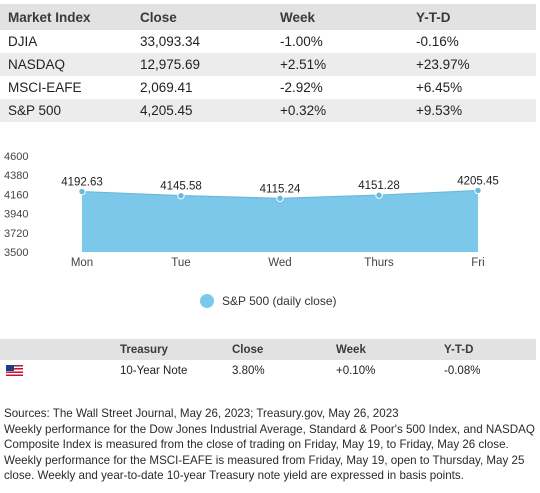 The height and width of the screenshot is (493, 540). Describe the element at coordinates (439, 110) in the screenshot. I see `index-ytd: +9.53%` at that location.